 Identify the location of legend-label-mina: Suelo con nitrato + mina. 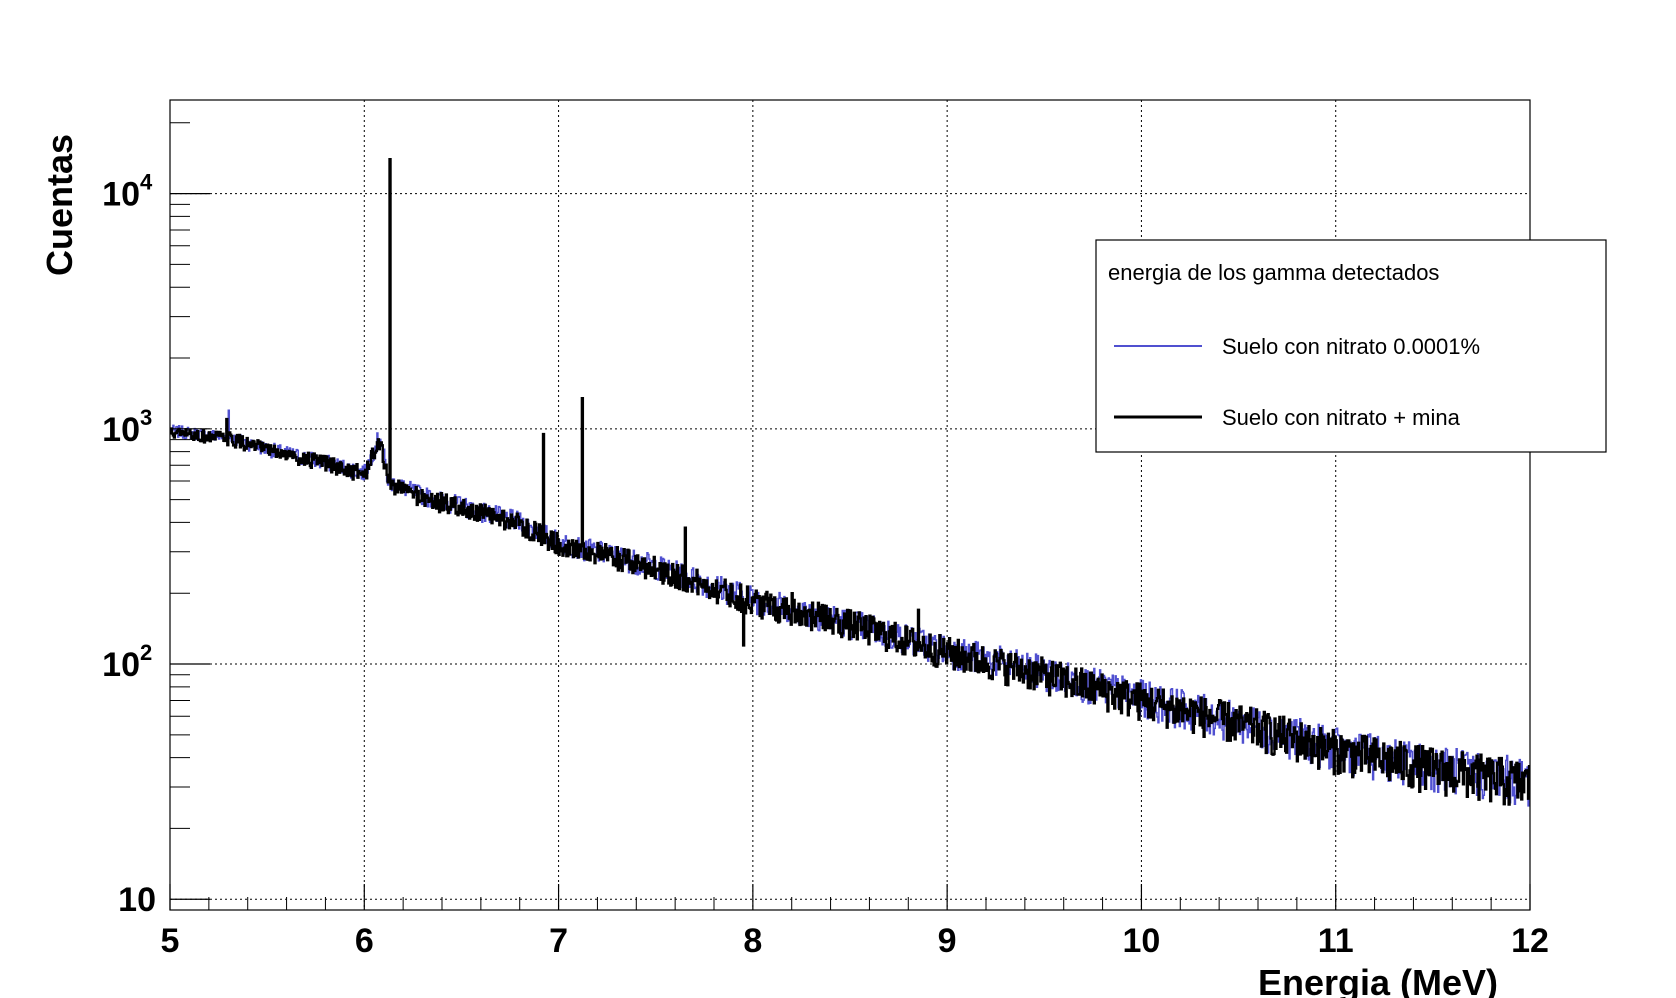
(1341, 417).